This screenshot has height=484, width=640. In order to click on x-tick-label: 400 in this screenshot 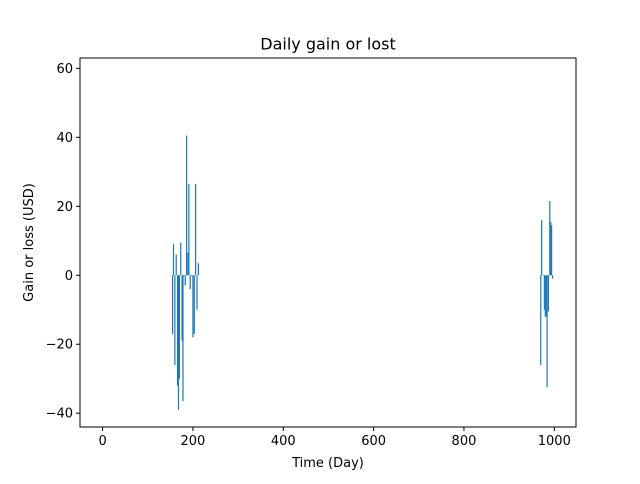, I will do `click(283, 441)`.